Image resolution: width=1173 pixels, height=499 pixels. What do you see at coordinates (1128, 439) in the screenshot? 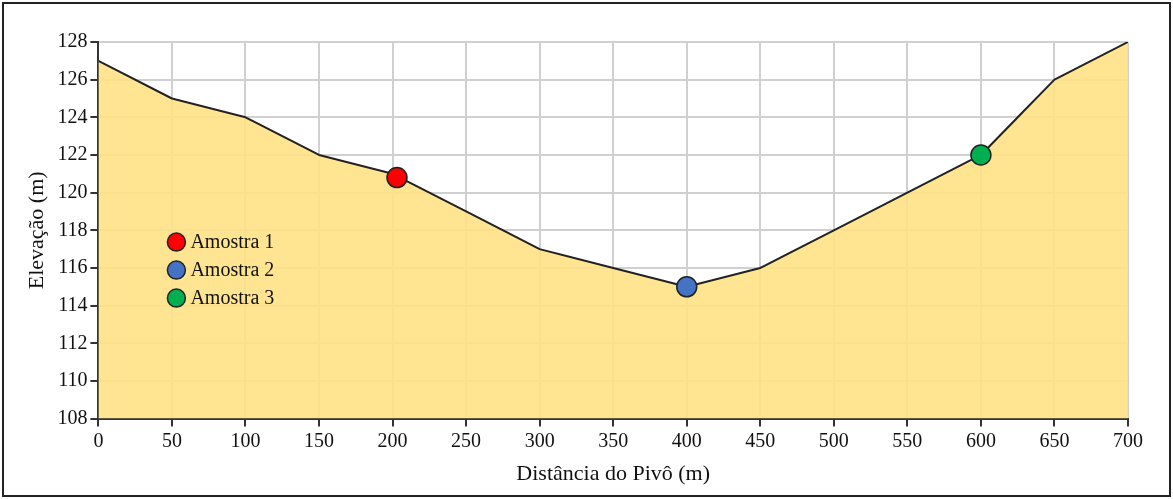
I see `x-tick-label: 700` at bounding box center [1128, 439].